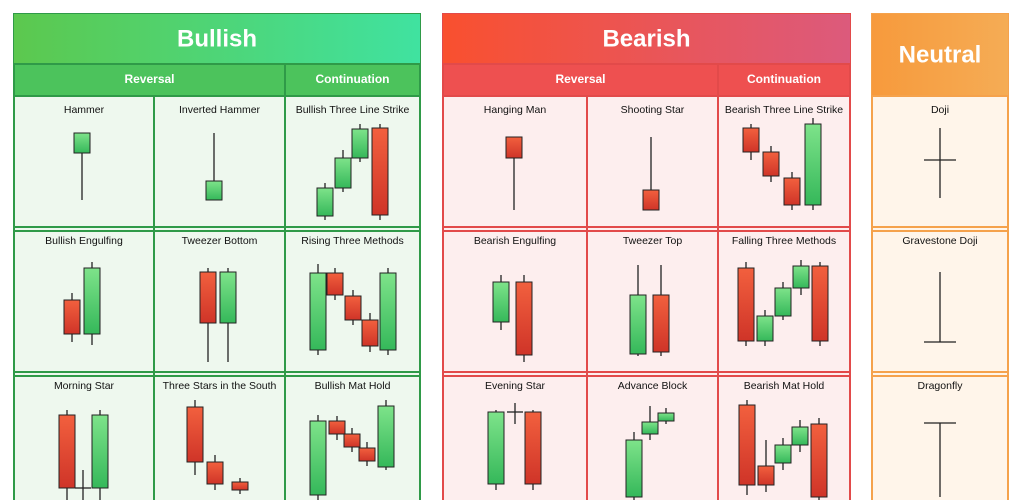 This screenshot has width=1020, height=500. Describe the element at coordinates (784, 110) in the screenshot. I see `pattern-label: Bearish Three Line Strike` at that location.